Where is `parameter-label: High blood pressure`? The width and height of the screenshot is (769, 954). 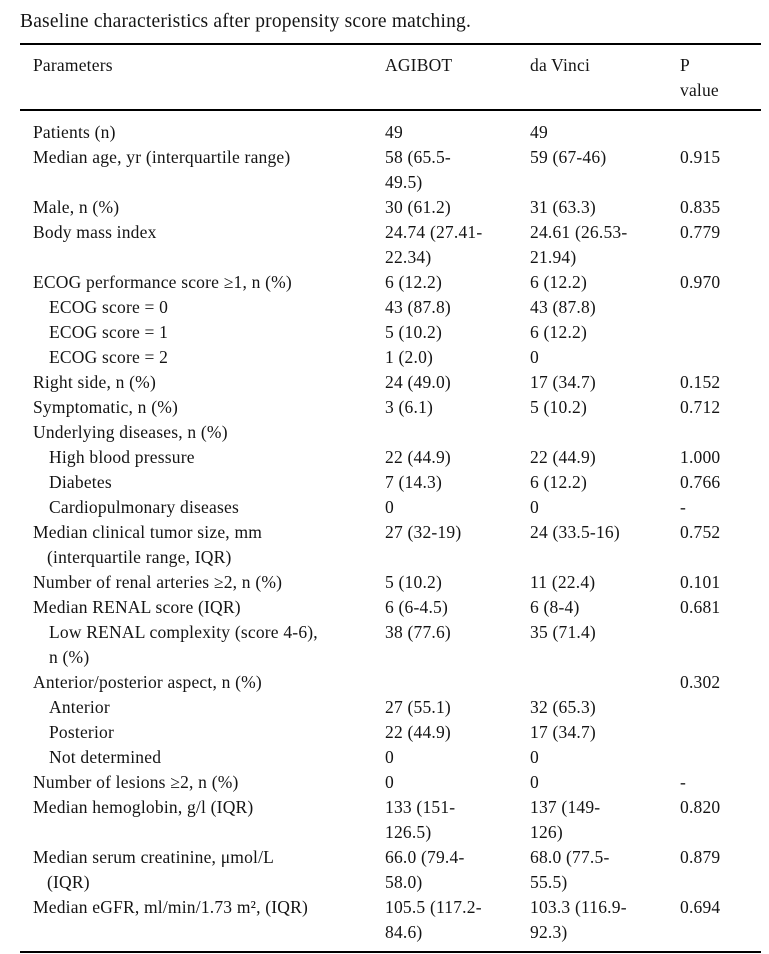
parameter-label: High blood pressure is located at coordinates (122, 457).